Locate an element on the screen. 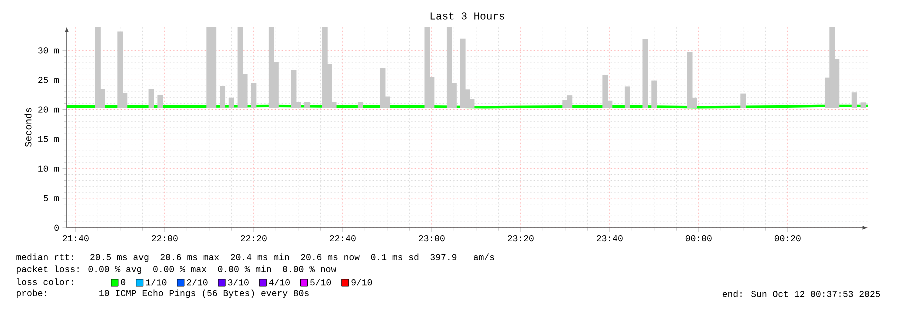 Image resolution: width=897 pixels, height=310 pixels. y-tick-label: 20 m is located at coordinates (49, 109).